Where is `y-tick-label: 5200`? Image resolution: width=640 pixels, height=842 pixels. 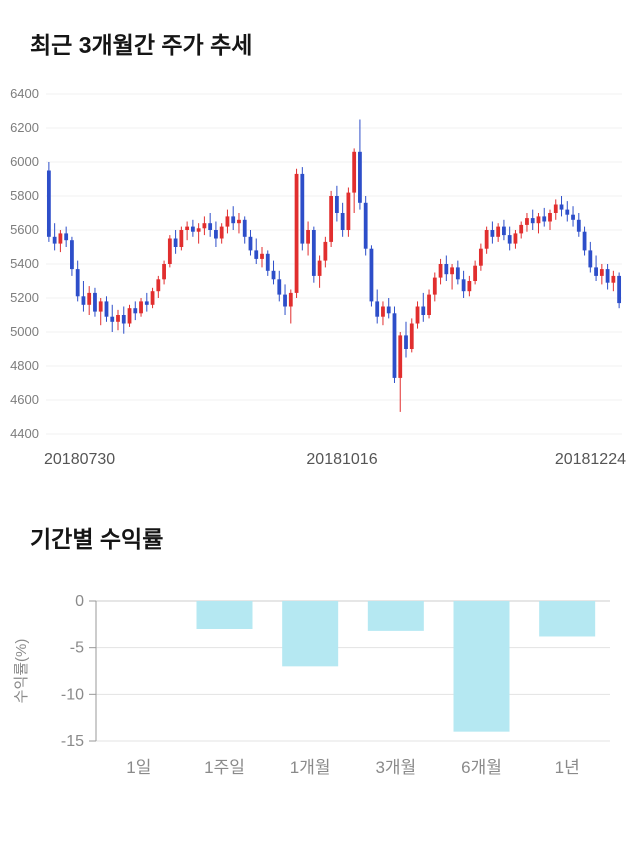 y-tick-label: 5200 is located at coordinates (24, 297).